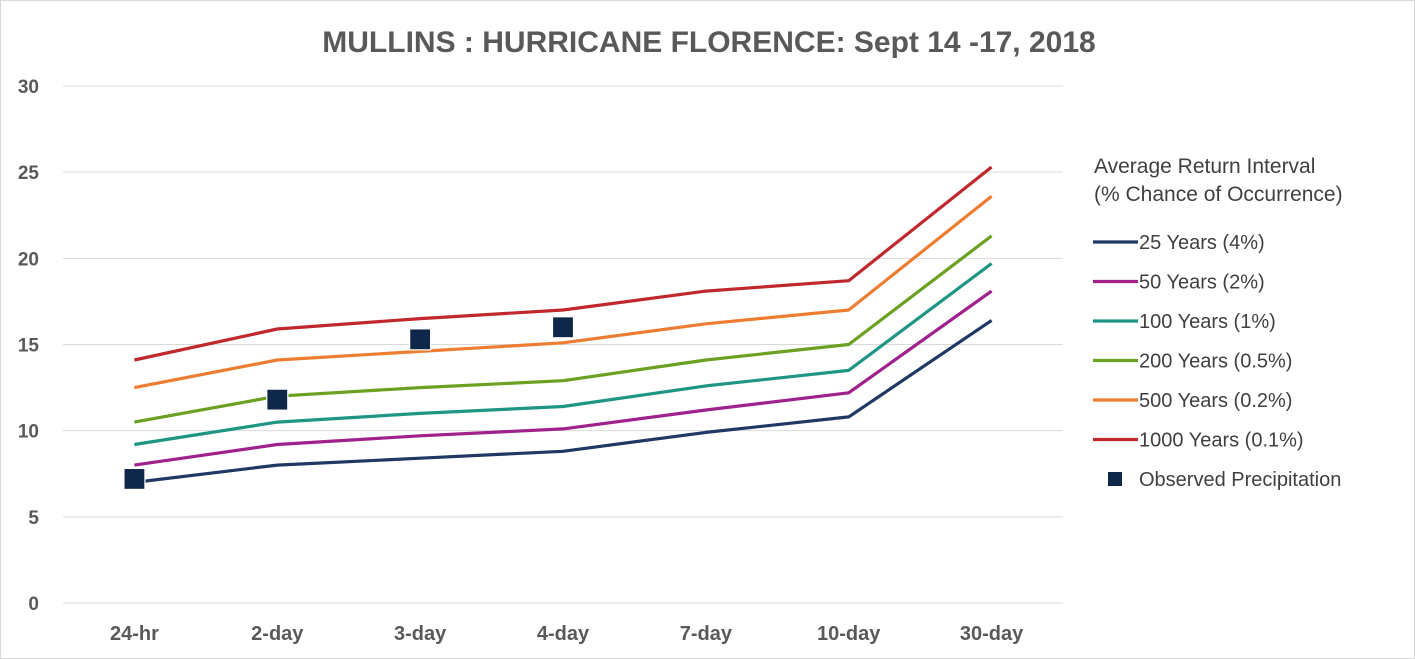 The height and width of the screenshot is (659, 1415). Describe the element at coordinates (28, 259) in the screenshot. I see `y-tick-label: 20` at that location.